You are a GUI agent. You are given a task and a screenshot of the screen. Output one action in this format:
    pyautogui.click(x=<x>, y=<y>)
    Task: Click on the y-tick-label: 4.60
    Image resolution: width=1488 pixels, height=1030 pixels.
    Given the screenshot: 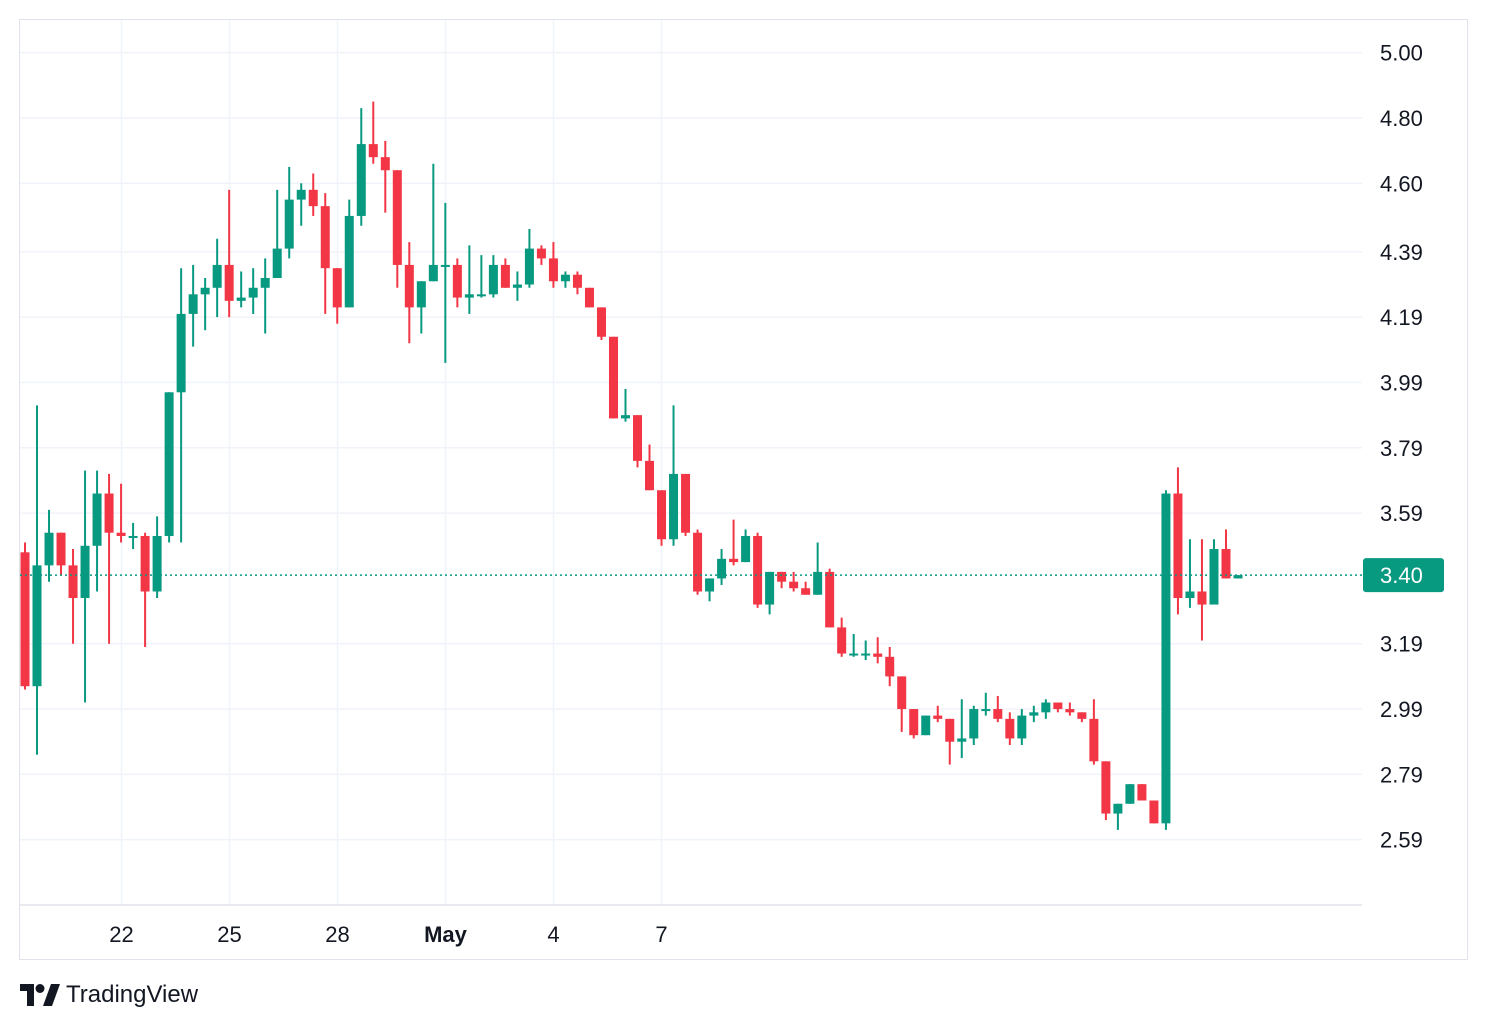 What is the action you would take?
    pyautogui.click(x=1401, y=183)
    